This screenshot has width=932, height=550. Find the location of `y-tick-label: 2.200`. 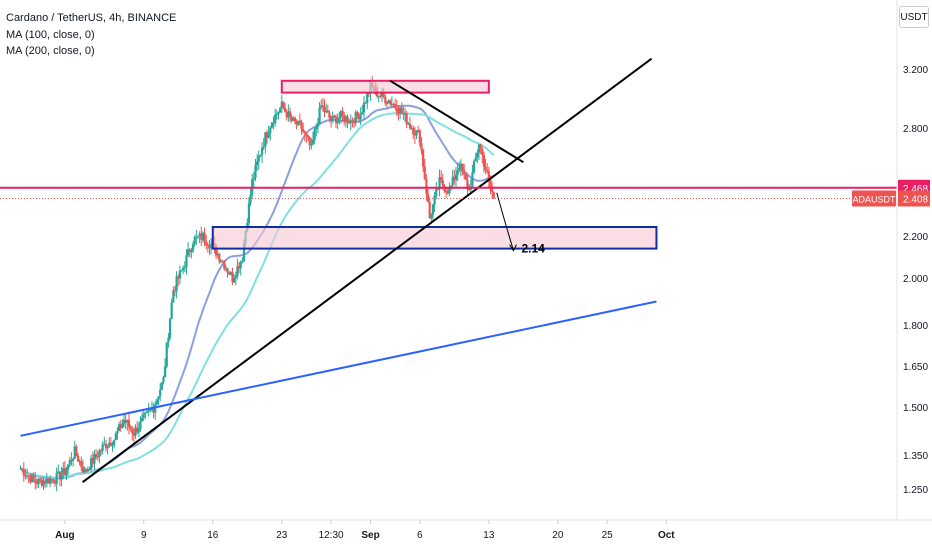

y-tick-label: 2.200 is located at coordinates (915, 237).